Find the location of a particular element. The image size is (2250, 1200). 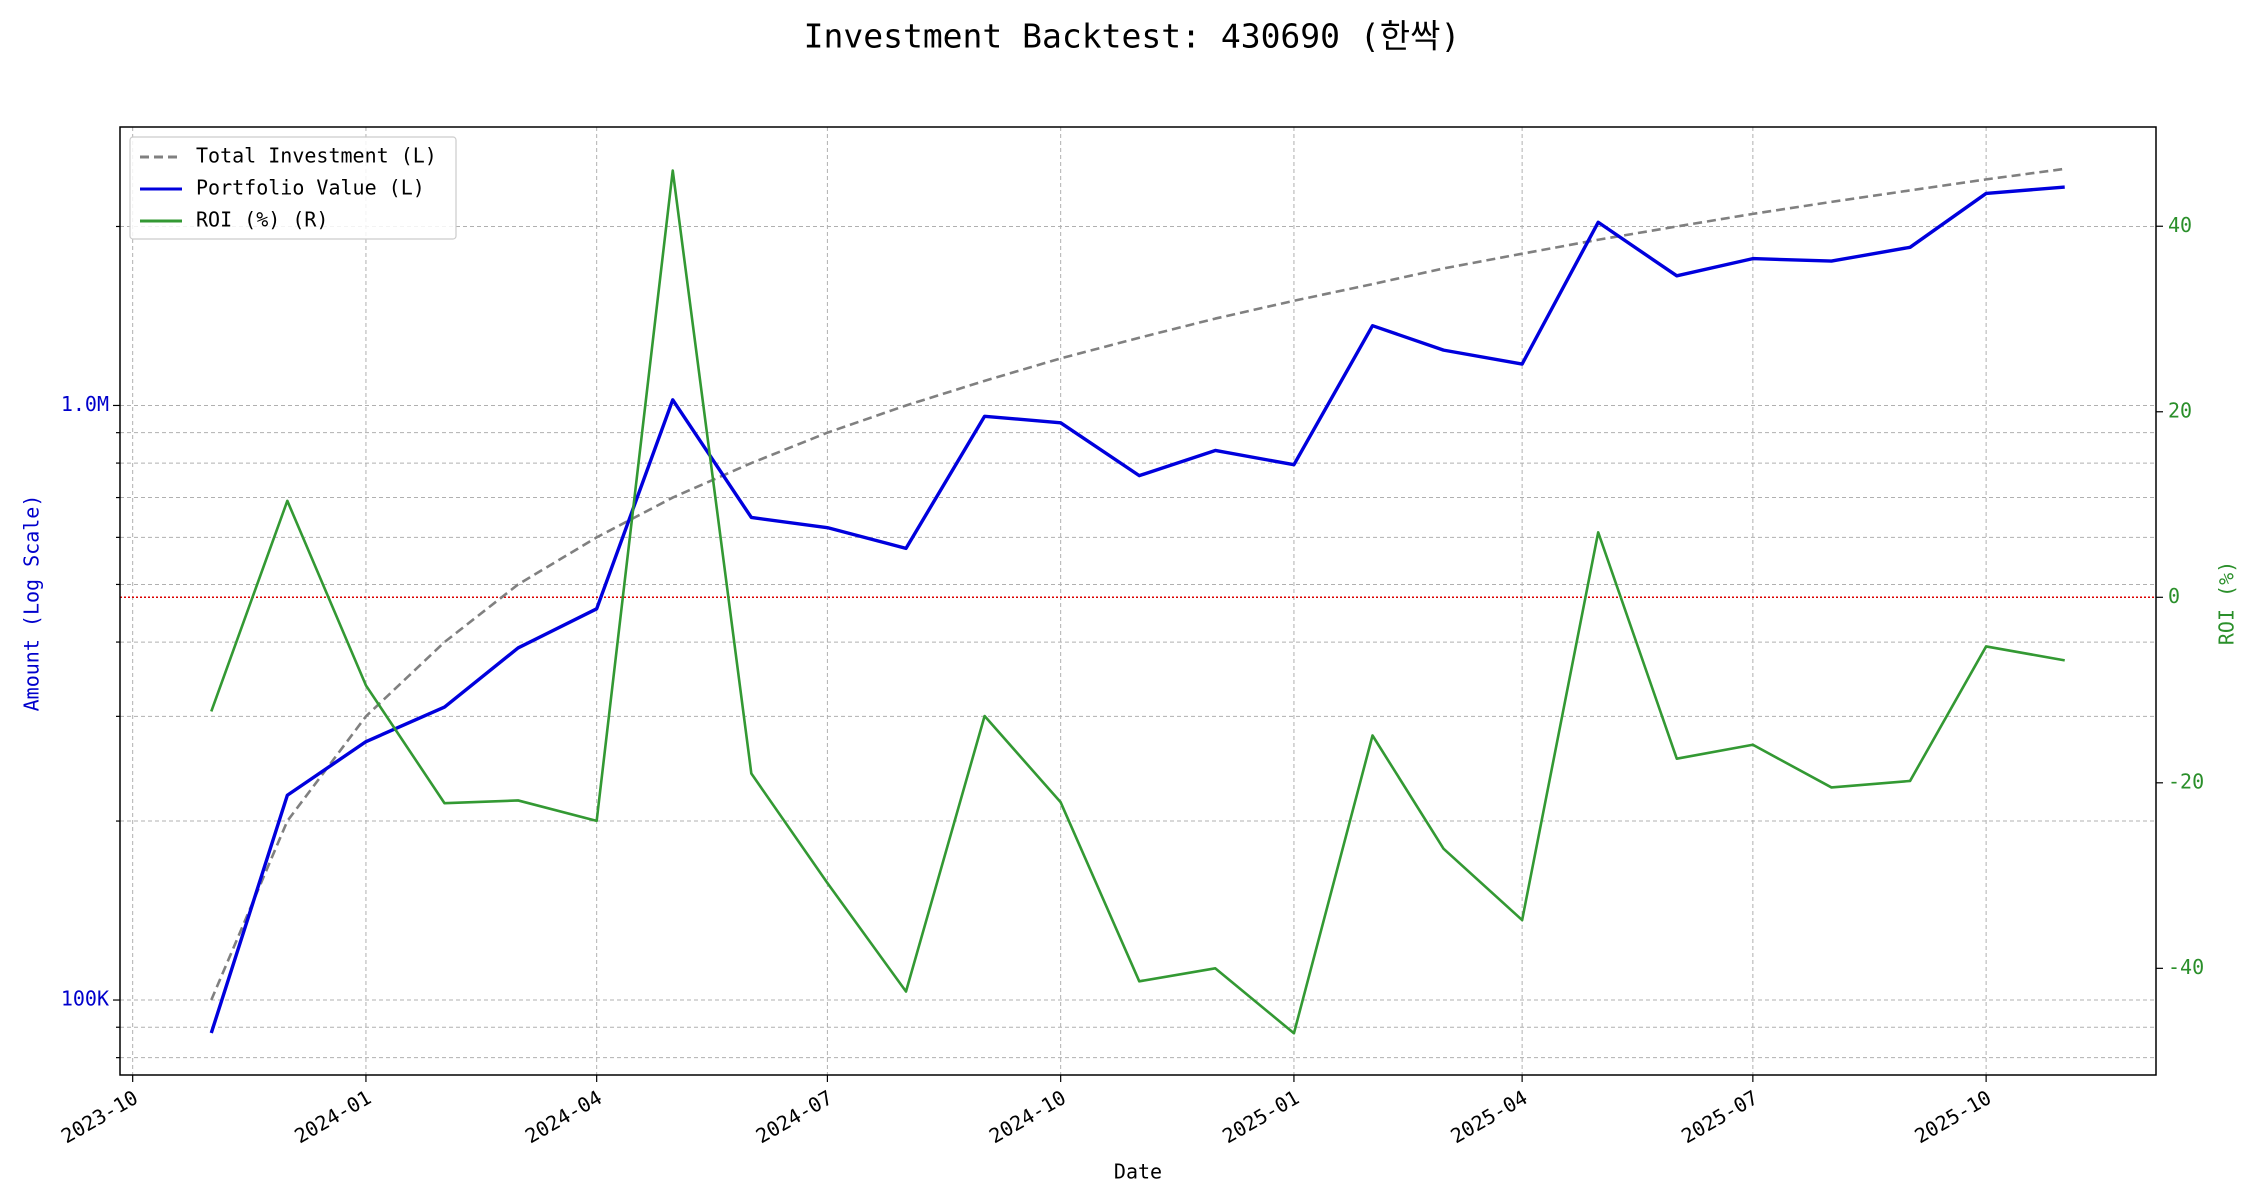

y2-tick-label: 40 is located at coordinates (2180, 225).